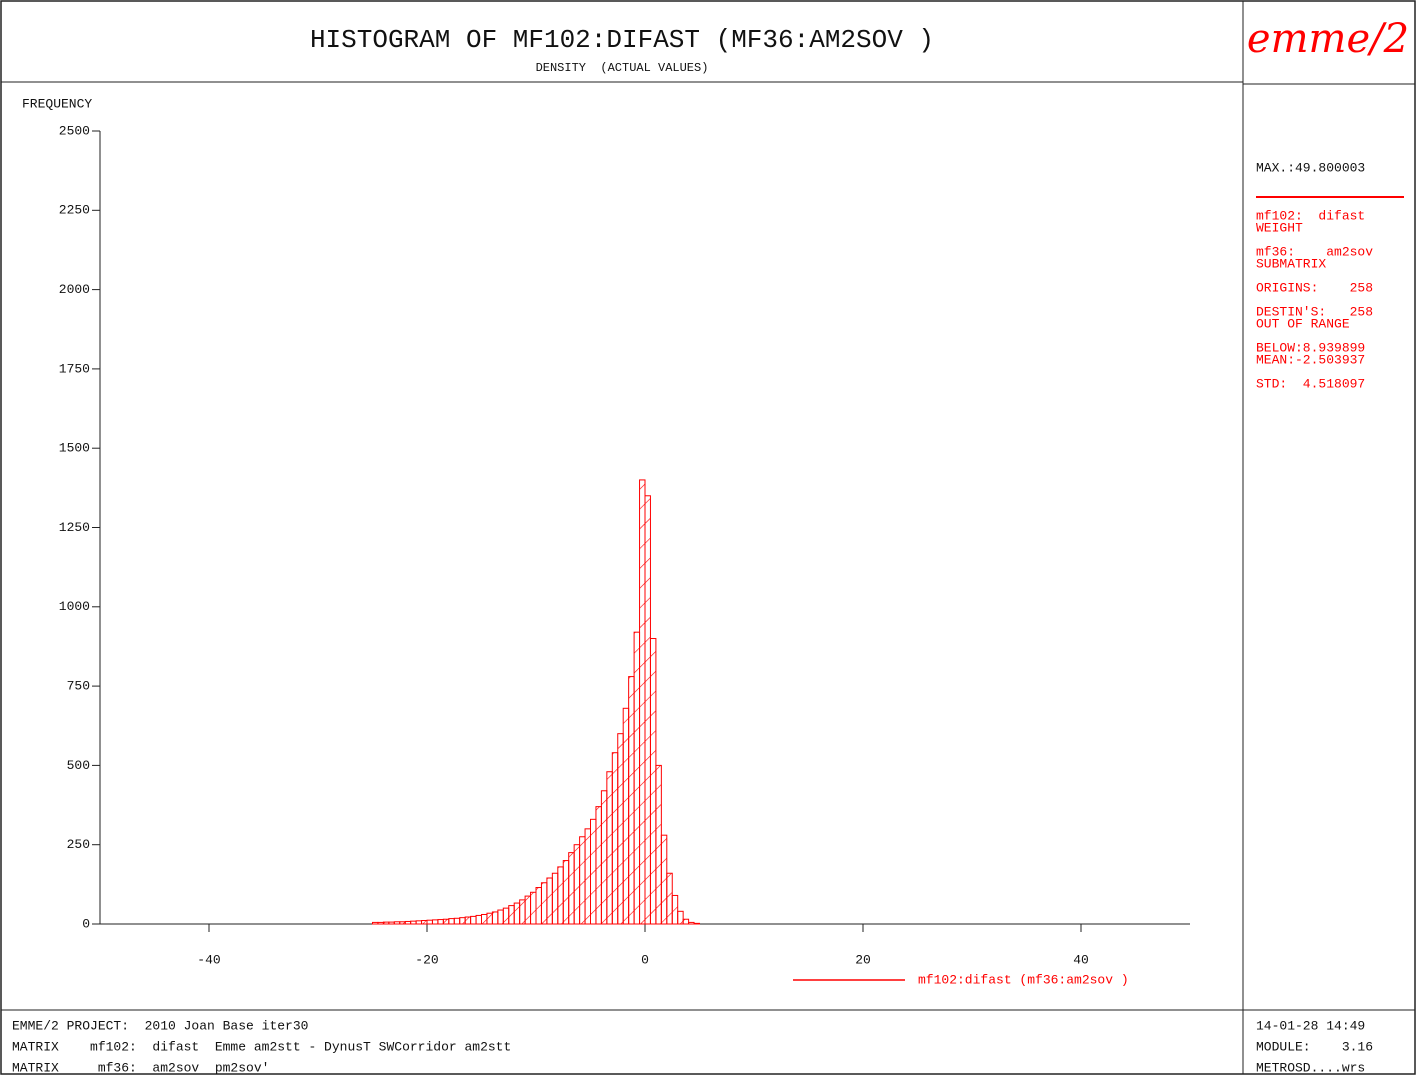 The image size is (1417, 1076). Describe the element at coordinates (1310, 1067) in the screenshot. I see `footer-text: METROSD....wrs` at that location.